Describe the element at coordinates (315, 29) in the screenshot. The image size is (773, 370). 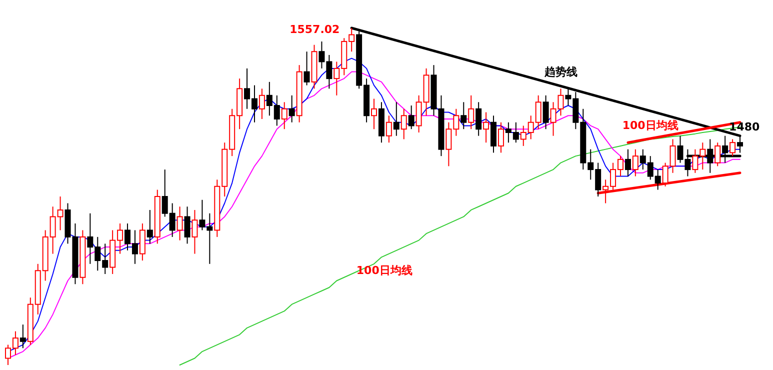
I see `annotation: 1557.02` at that location.